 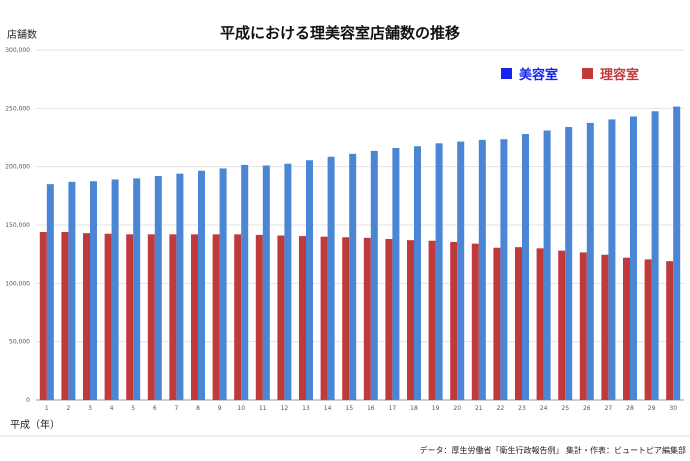 I want to click on x-tick-label: 10, so click(x=241, y=408).